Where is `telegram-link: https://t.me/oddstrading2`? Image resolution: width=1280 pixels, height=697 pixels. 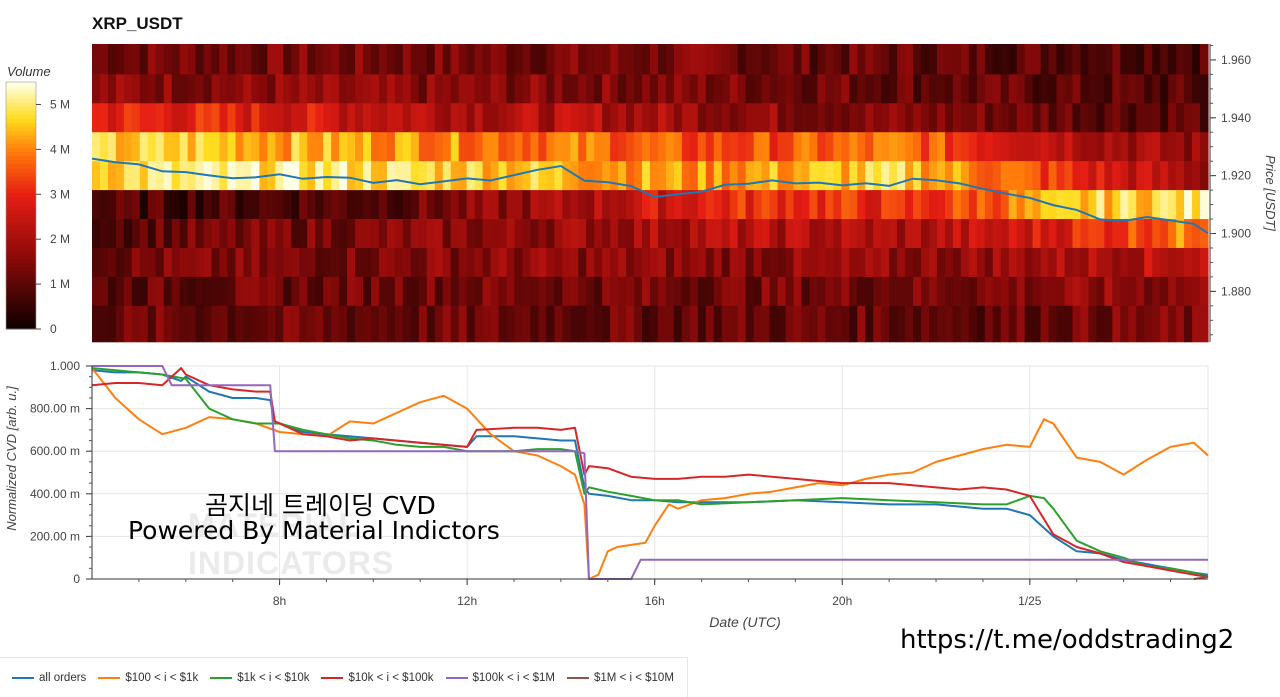
telegram-link: https://t.me/oddstrading2 is located at coordinates (1067, 640).